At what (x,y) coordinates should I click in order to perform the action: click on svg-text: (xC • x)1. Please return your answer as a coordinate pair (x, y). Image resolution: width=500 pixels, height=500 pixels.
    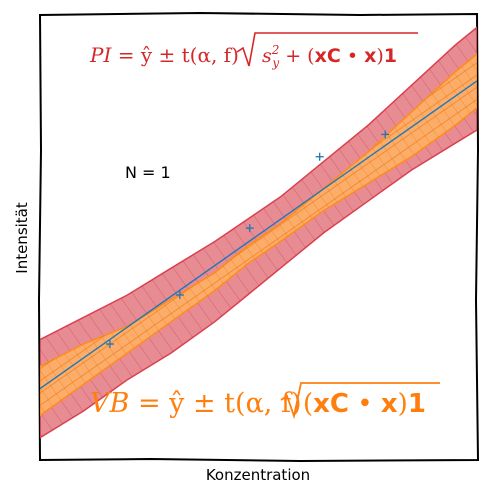
    Looking at the image, I should click on (364, 404).